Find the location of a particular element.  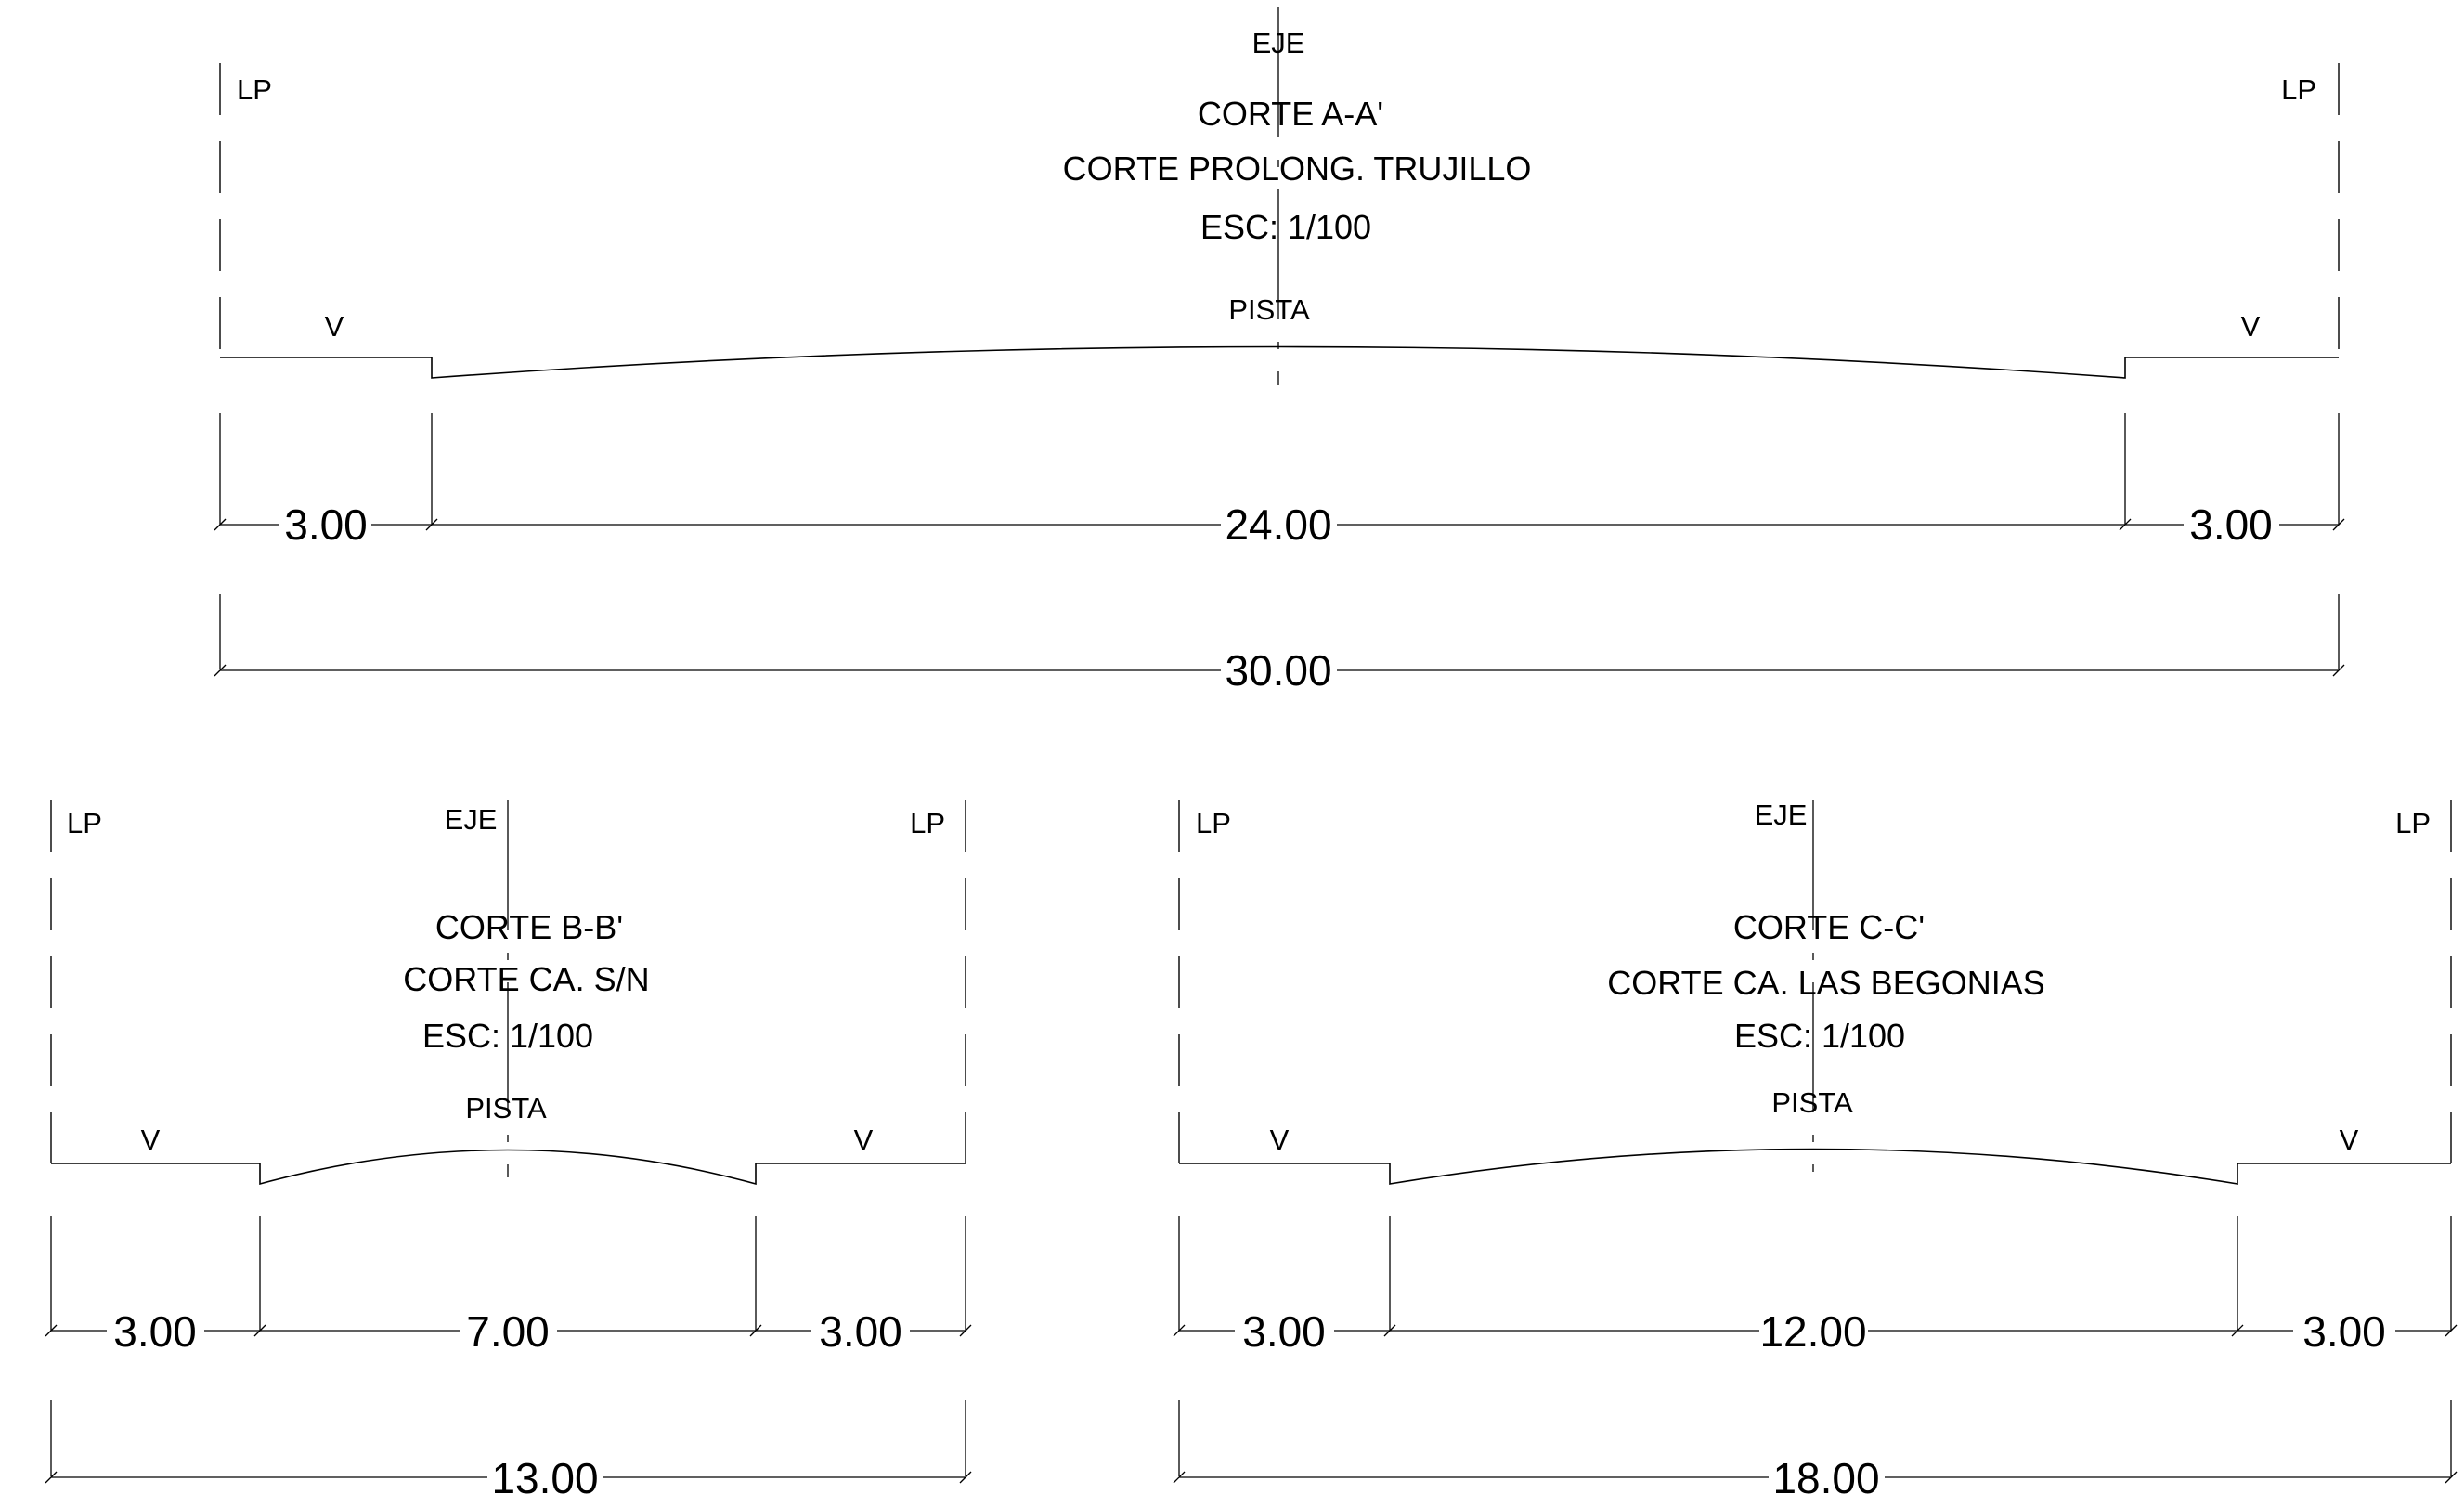

section-title: CORTE B-B' is located at coordinates (529, 927).